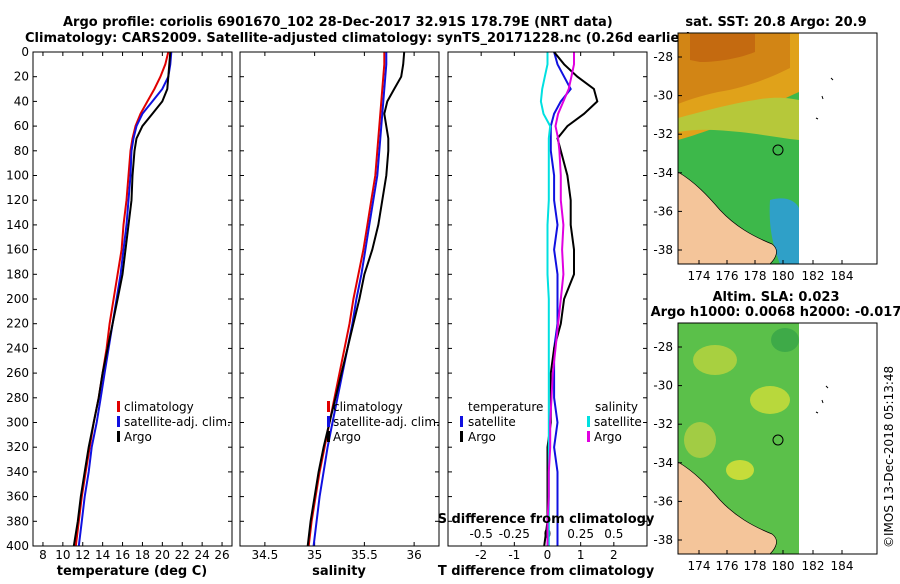 This screenshot has height=584, width=900. What do you see at coordinates (545, 299) in the screenshot?
I see `series-line-salinity-satellite` at bounding box center [545, 299].